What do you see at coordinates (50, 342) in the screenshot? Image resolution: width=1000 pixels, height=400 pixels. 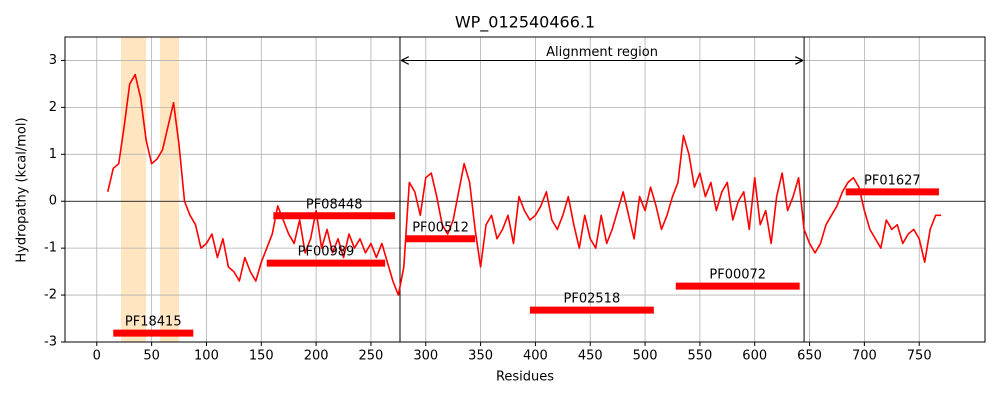 I see `y-tick-label: -3` at bounding box center [50, 342].